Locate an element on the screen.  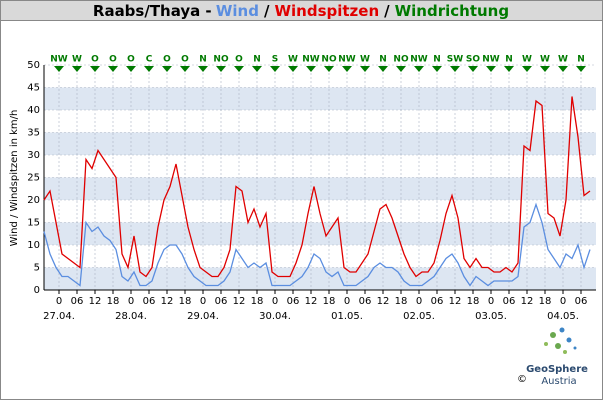
y-tick-label: 25 is located at coordinates (33, 178).